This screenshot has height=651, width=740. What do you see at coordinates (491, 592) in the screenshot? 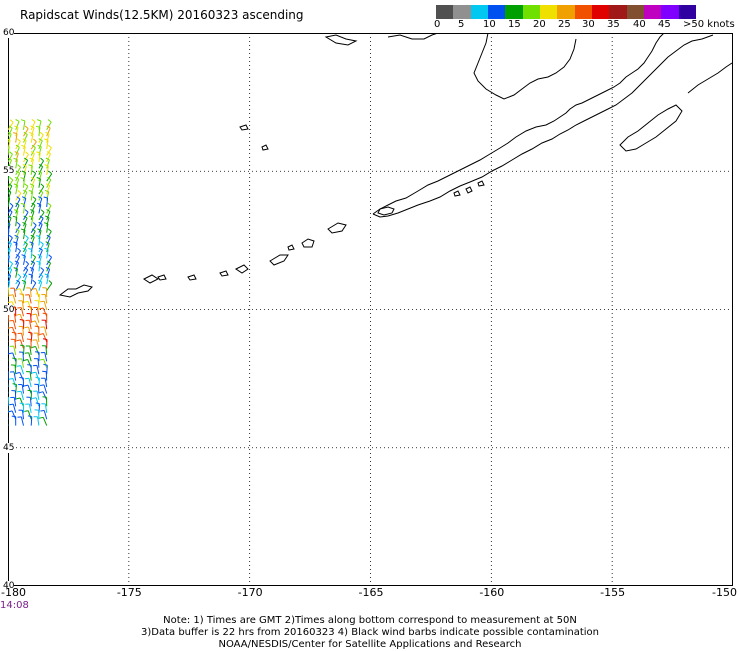
I see `longitude-label: -160` at bounding box center [491, 592].